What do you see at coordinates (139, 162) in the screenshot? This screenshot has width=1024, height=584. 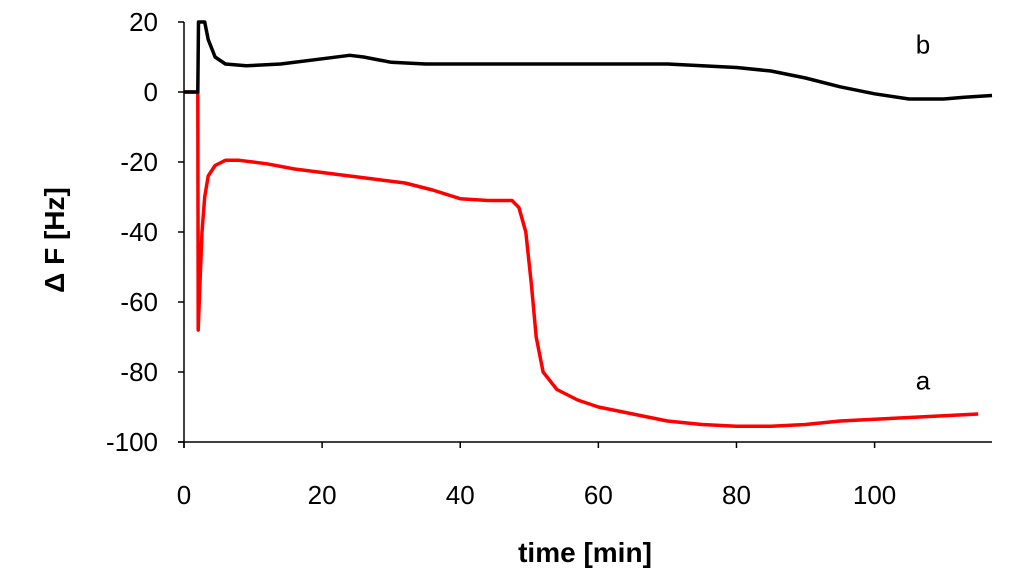 I see `y-tick-label: -20` at bounding box center [139, 162].